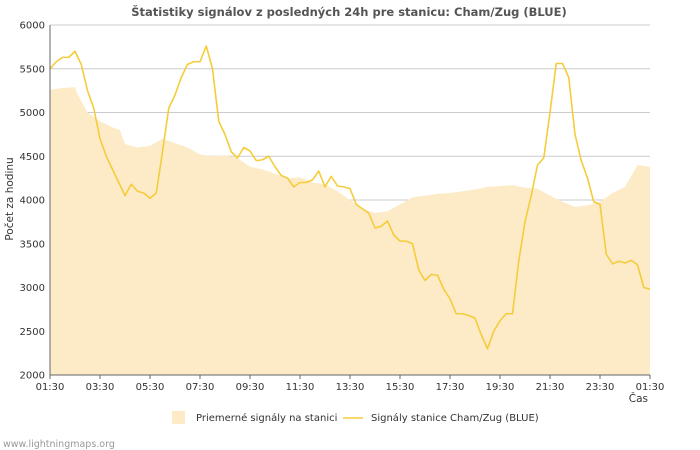 The image size is (700, 450). I want to click on x-tick-label: 09:30, so click(250, 387).